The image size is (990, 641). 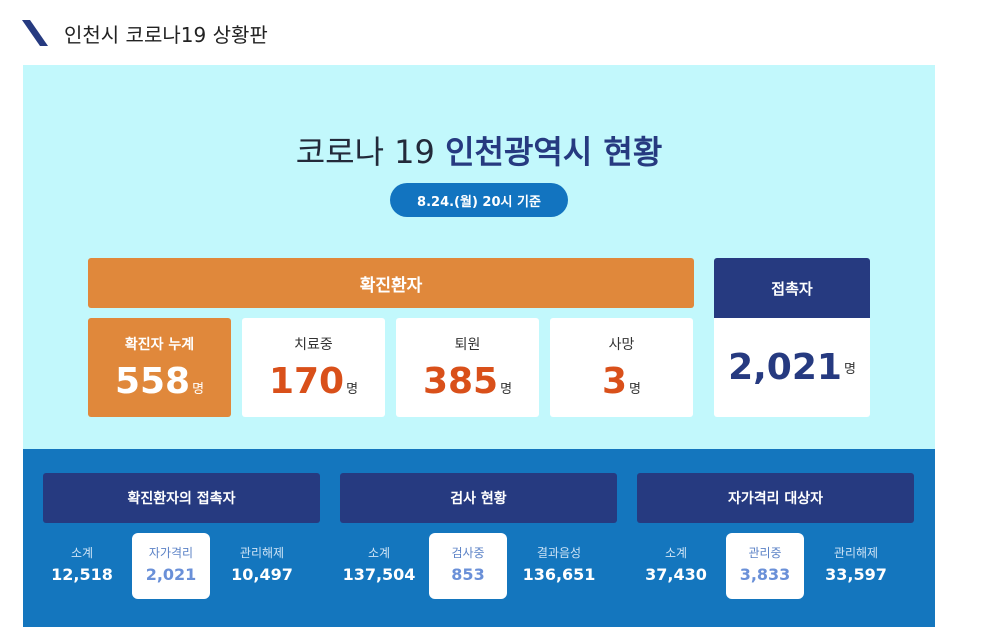 I want to click on cell-value: 137,504, so click(x=379, y=574).